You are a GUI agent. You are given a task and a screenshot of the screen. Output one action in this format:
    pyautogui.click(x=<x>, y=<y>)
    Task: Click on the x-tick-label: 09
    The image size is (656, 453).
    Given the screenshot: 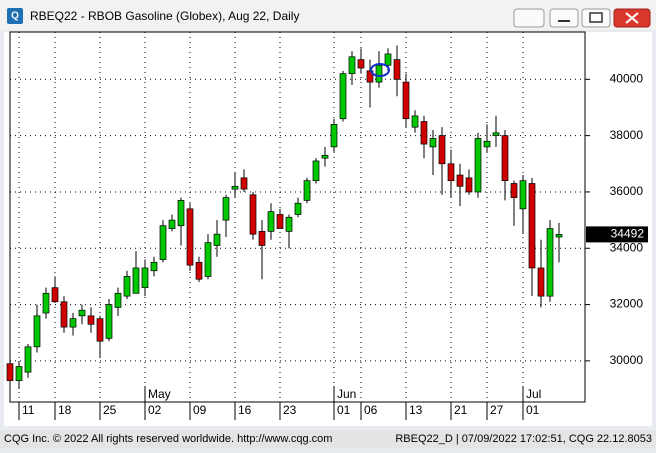 What is the action you would take?
    pyautogui.click(x=200, y=410)
    